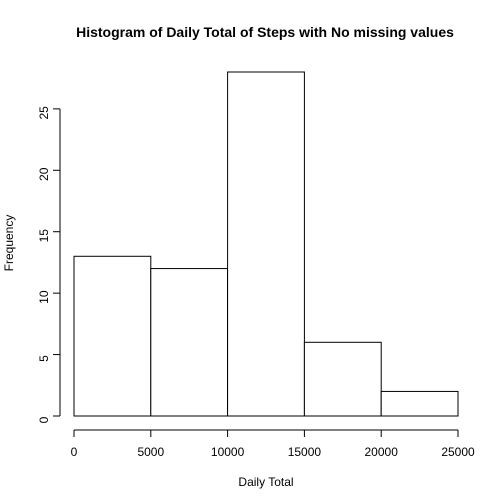  Describe the element at coordinates (44, 113) in the screenshot. I see `y-tick-label: 25` at that location.